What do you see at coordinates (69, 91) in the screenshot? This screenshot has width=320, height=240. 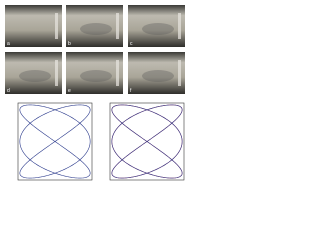 I see `panel-label: e` at bounding box center [69, 91].